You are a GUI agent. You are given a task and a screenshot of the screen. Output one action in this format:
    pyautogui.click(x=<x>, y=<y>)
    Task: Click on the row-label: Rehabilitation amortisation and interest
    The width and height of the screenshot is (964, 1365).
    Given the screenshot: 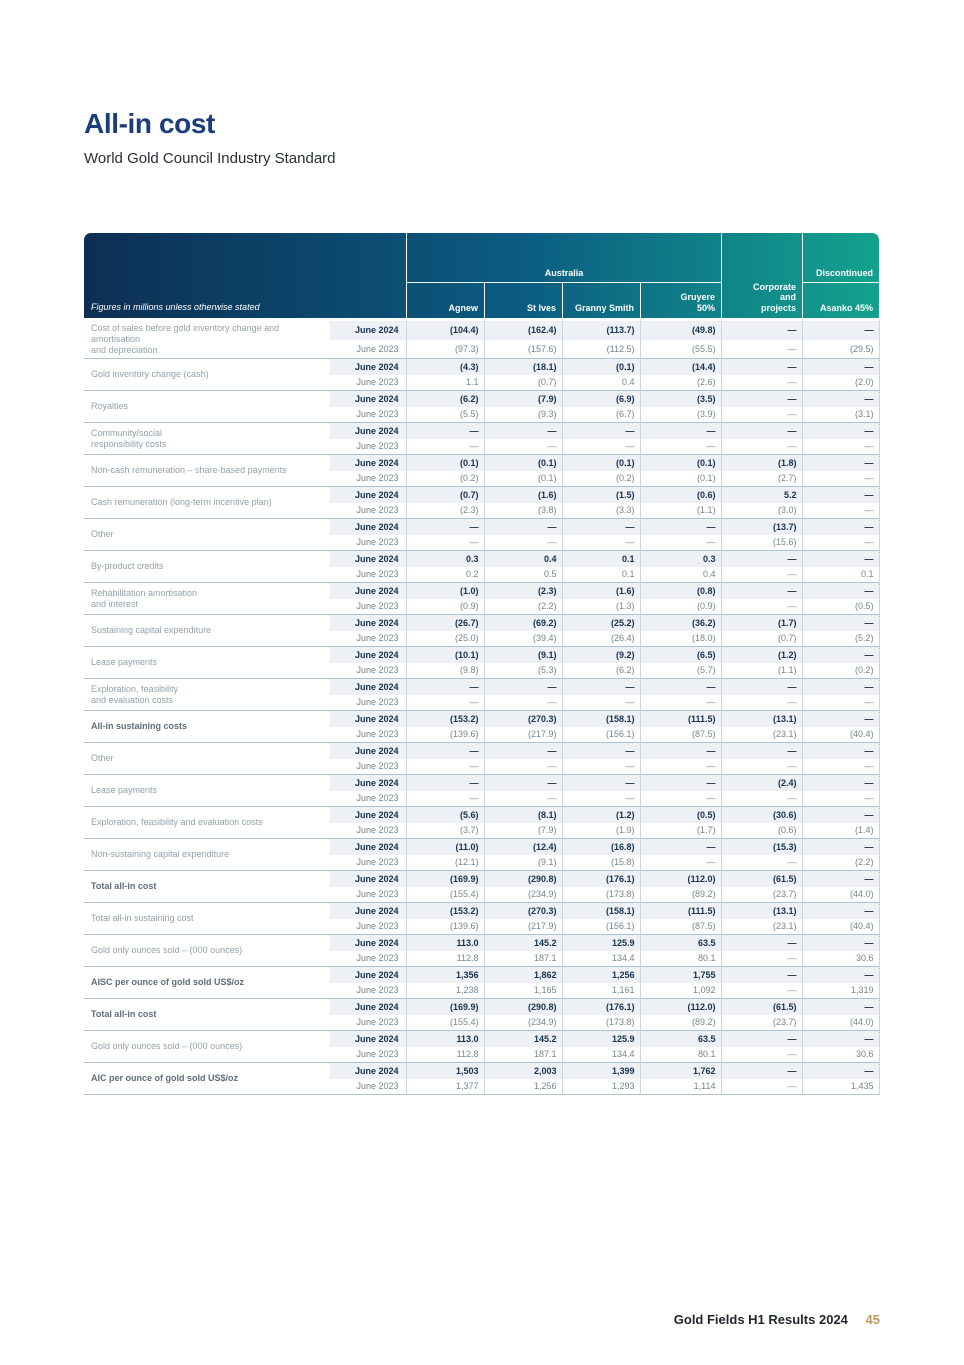 What is the action you would take?
    pyautogui.click(x=207, y=598)
    